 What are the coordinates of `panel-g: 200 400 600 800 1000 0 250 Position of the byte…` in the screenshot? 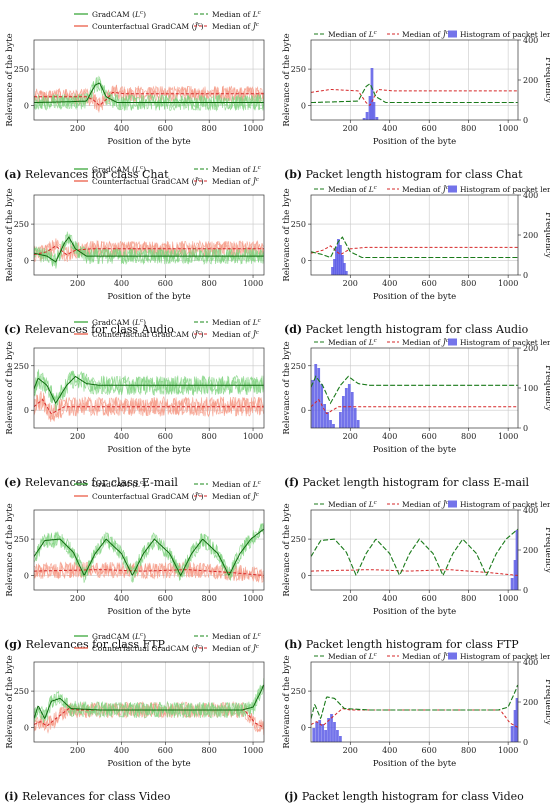 It's located at (134, 565).